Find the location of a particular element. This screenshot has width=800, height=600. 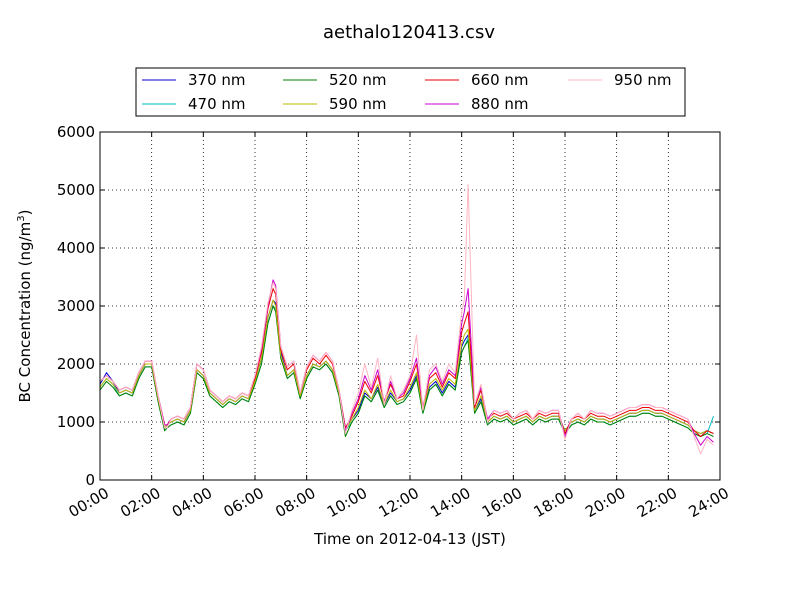

legend-label: 950 nm is located at coordinates (643, 80).